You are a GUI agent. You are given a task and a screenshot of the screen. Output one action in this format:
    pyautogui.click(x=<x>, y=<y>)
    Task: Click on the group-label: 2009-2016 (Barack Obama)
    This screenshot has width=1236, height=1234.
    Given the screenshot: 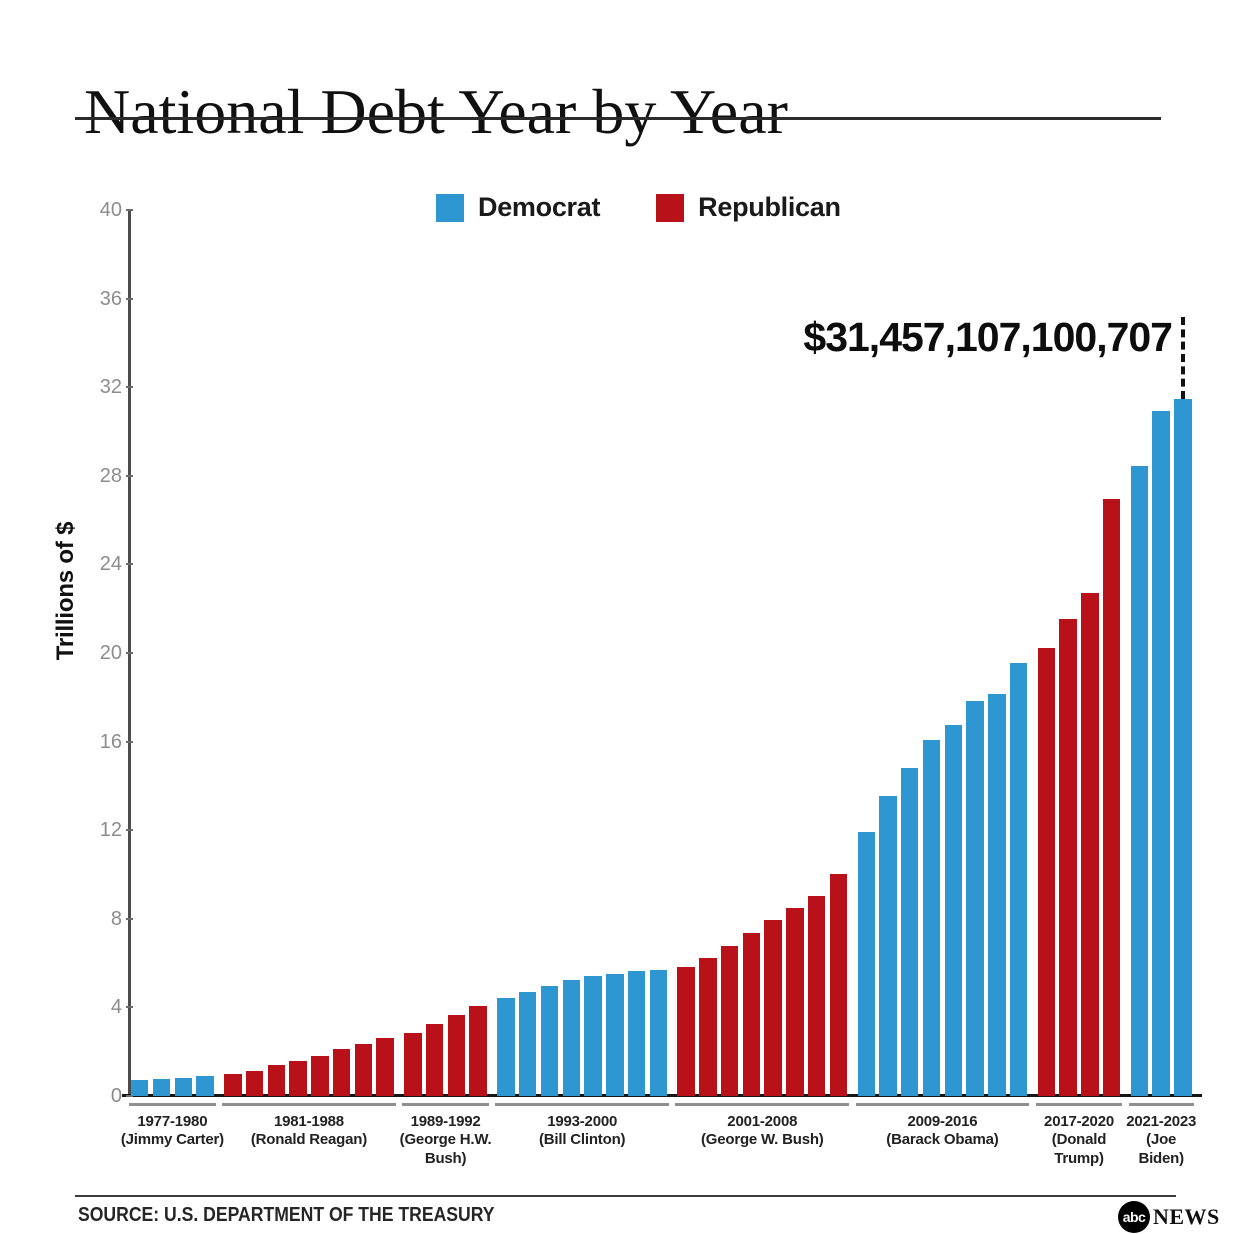 What is the action you would take?
    pyautogui.click(x=942, y=1131)
    